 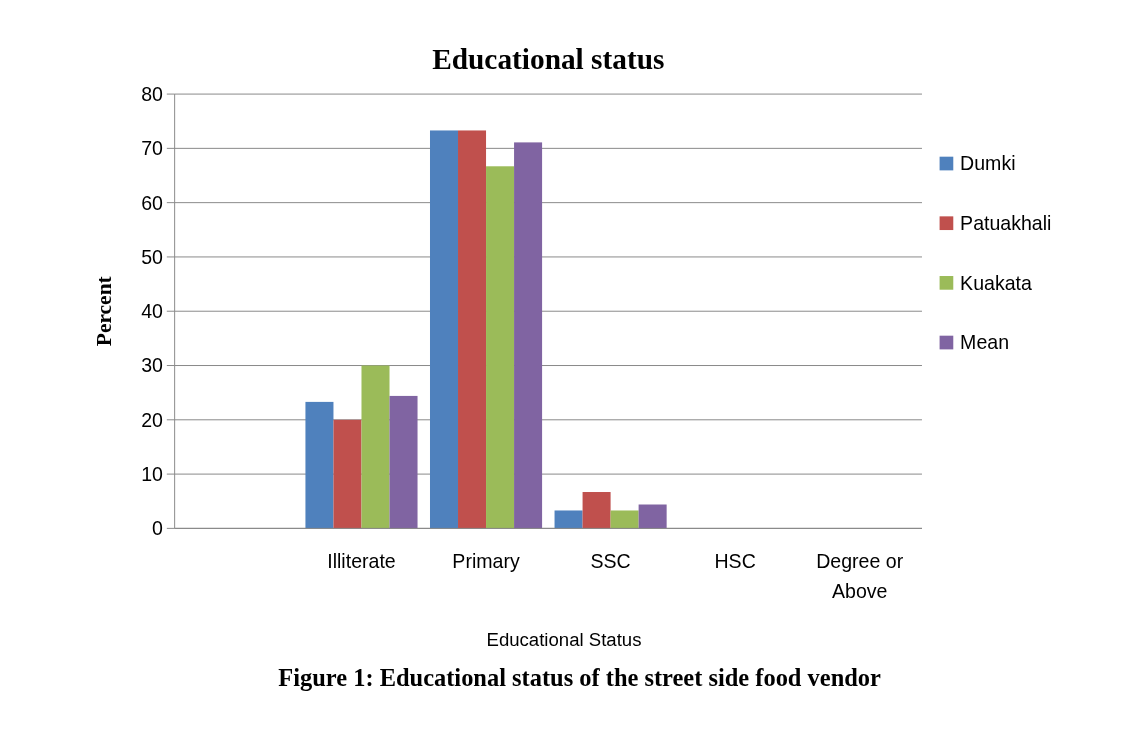 What do you see at coordinates (564, 639) in the screenshot?
I see `x-axis-title: Educational Status` at bounding box center [564, 639].